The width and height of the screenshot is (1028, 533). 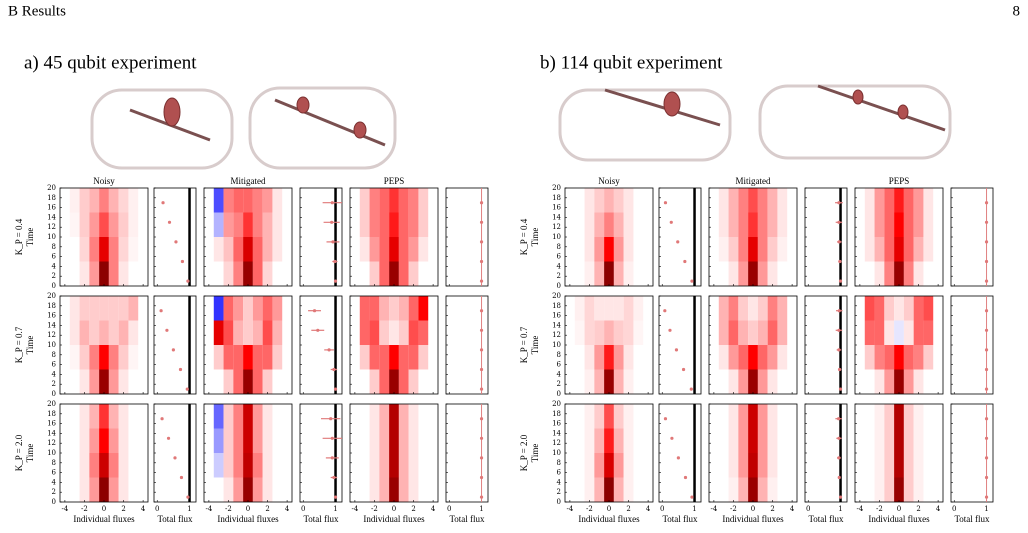 I want to click on y-tick-label: 20, so click(x=51, y=296).